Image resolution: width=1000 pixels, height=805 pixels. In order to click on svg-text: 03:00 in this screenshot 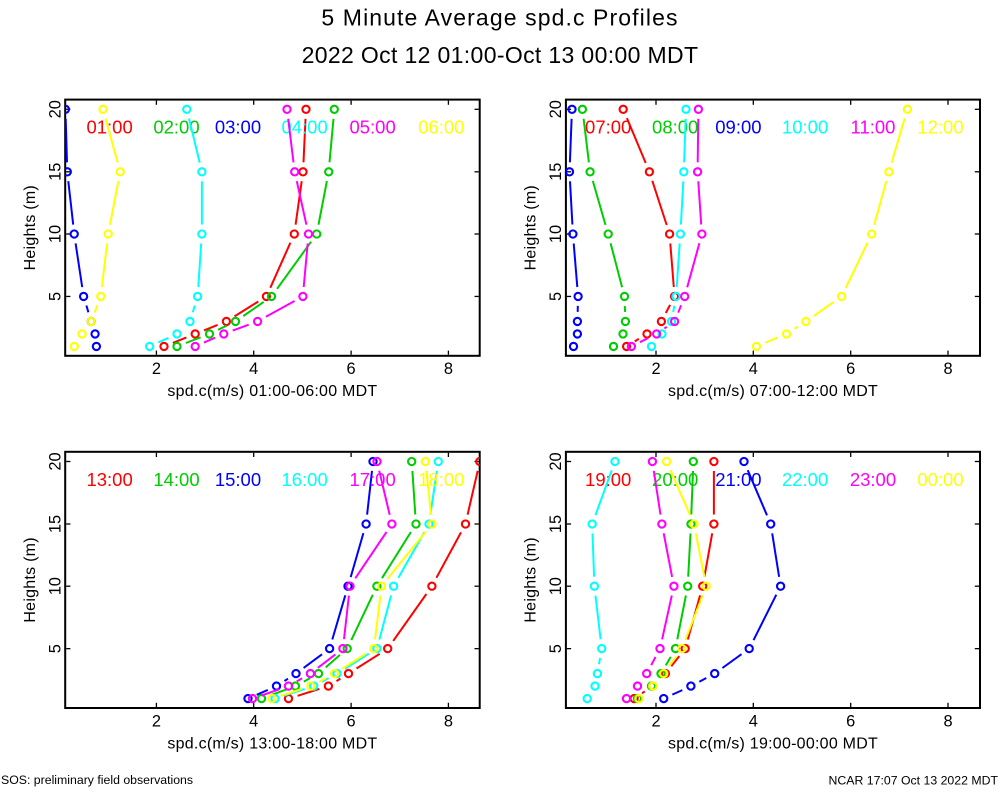, I will do `click(238, 127)`.